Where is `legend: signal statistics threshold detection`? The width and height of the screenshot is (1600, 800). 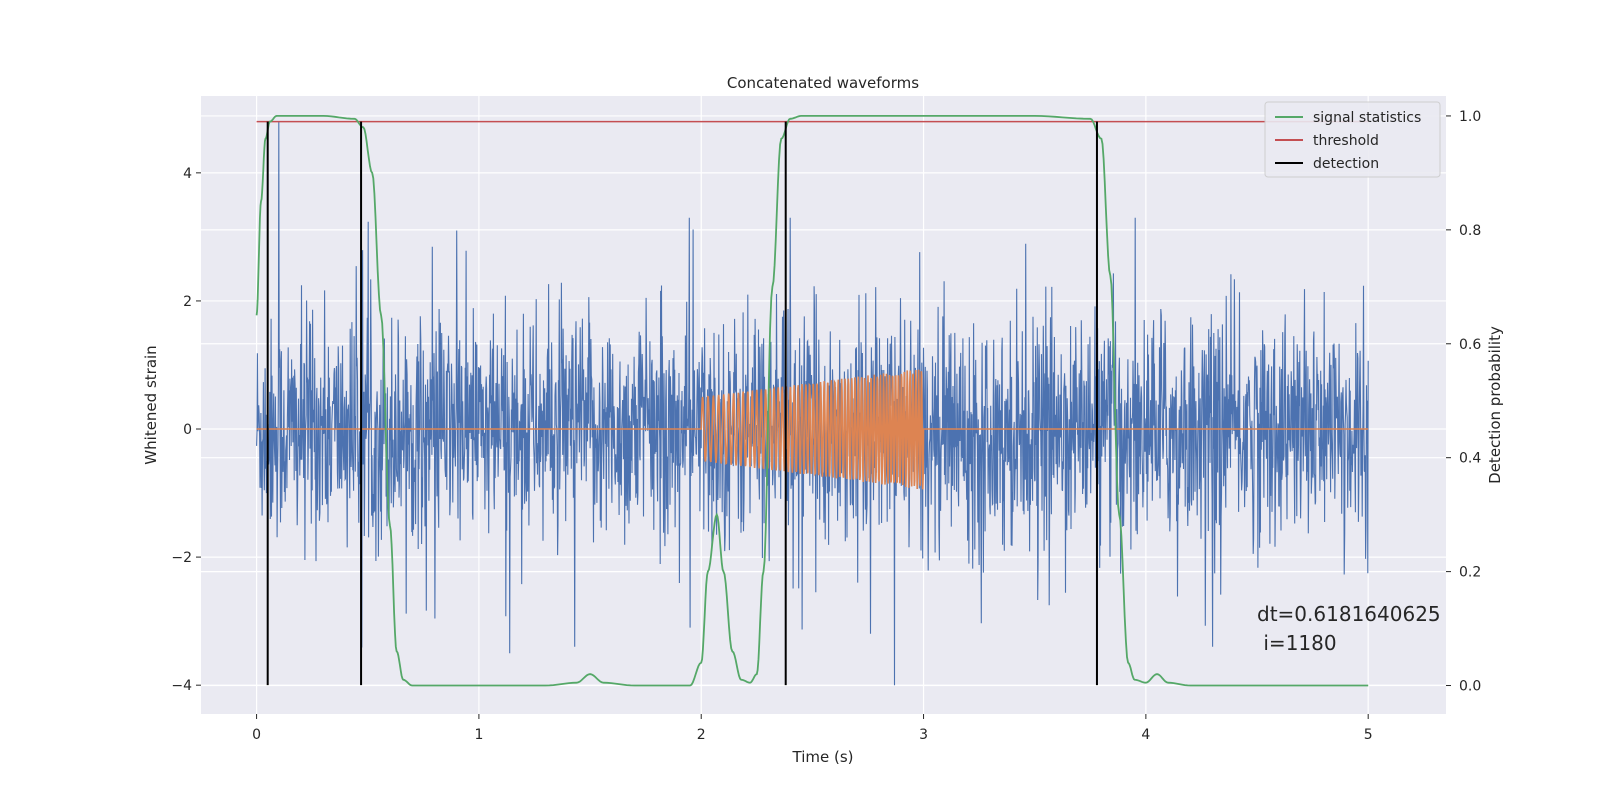
legend: signal statistics threshold detection is located at coordinates (1352, 139).